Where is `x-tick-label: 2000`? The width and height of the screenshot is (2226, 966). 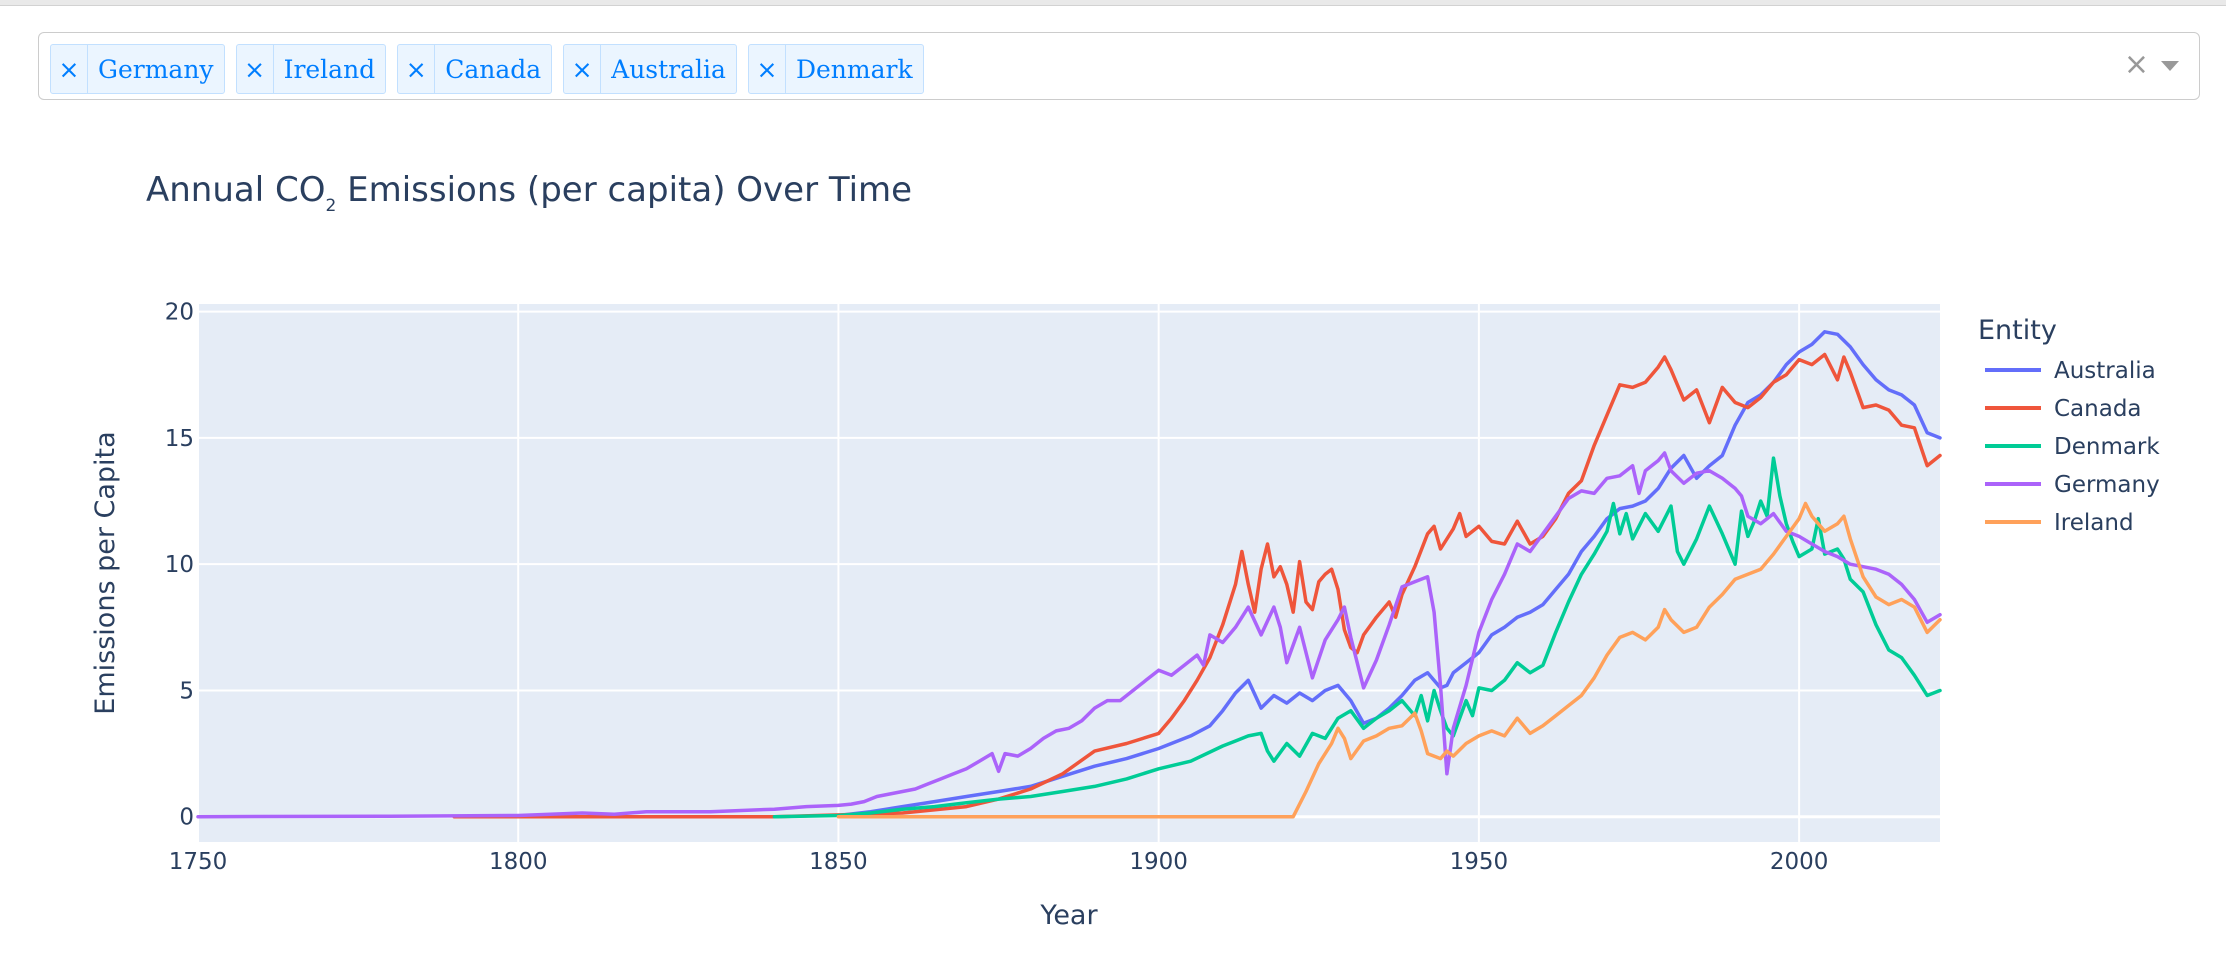
x-tick-label: 2000 is located at coordinates (1799, 862).